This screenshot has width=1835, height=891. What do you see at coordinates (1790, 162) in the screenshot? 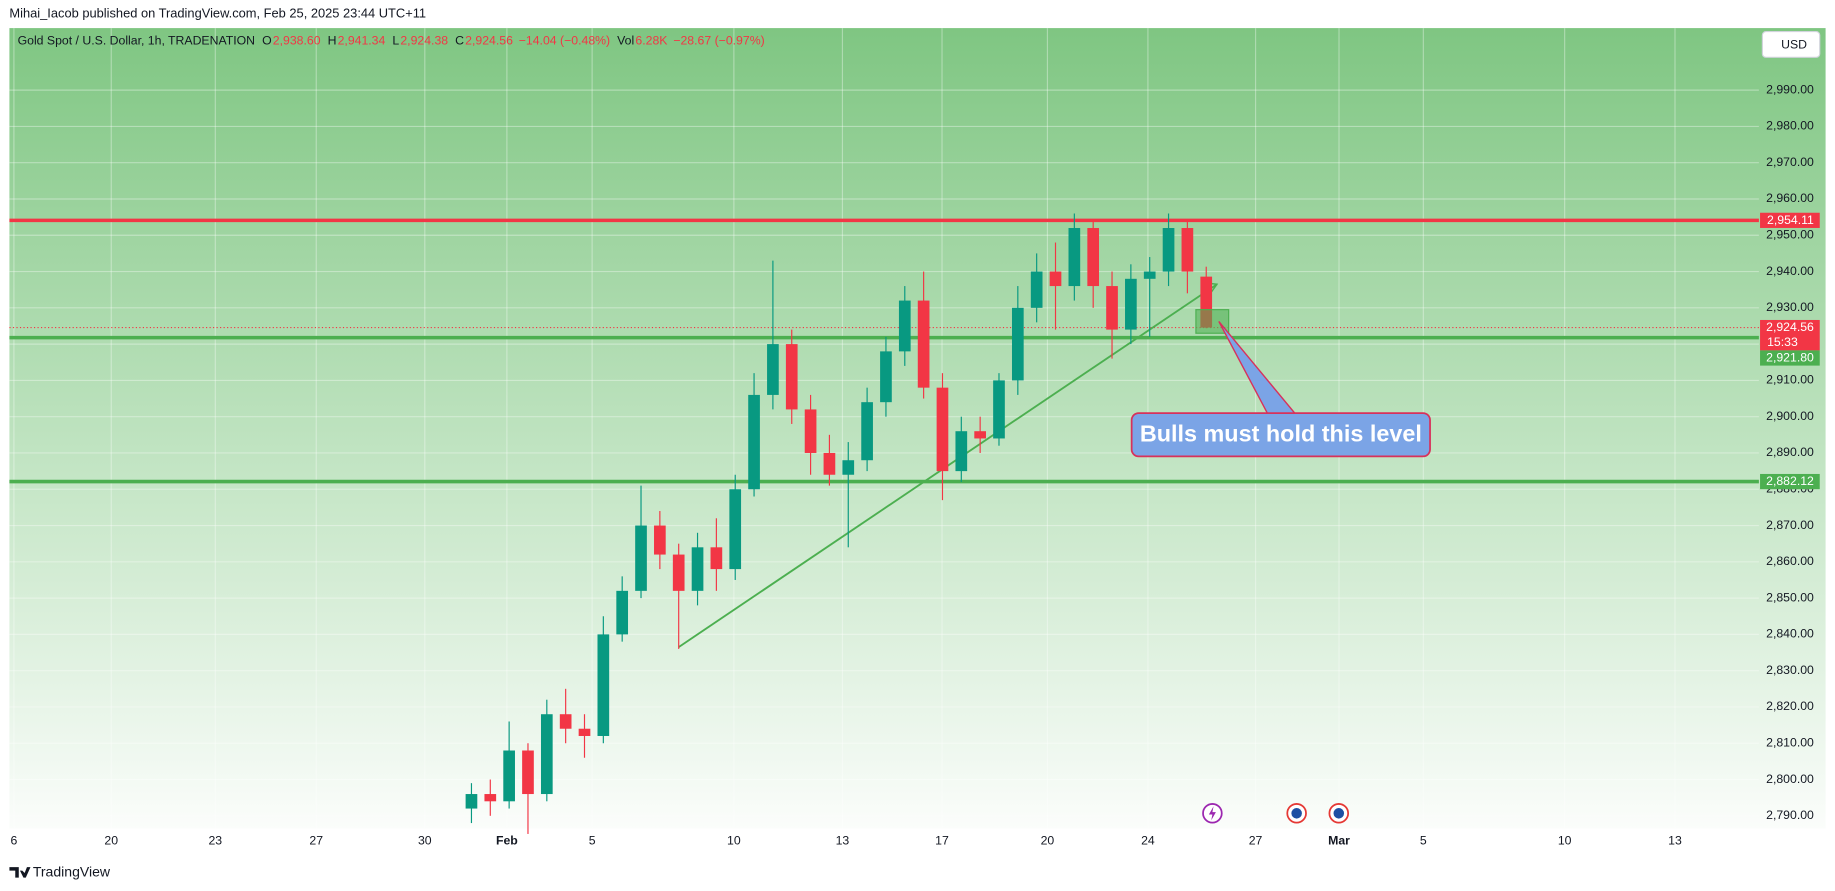
I see `y-tick-label: 2,970.00` at bounding box center [1790, 162].